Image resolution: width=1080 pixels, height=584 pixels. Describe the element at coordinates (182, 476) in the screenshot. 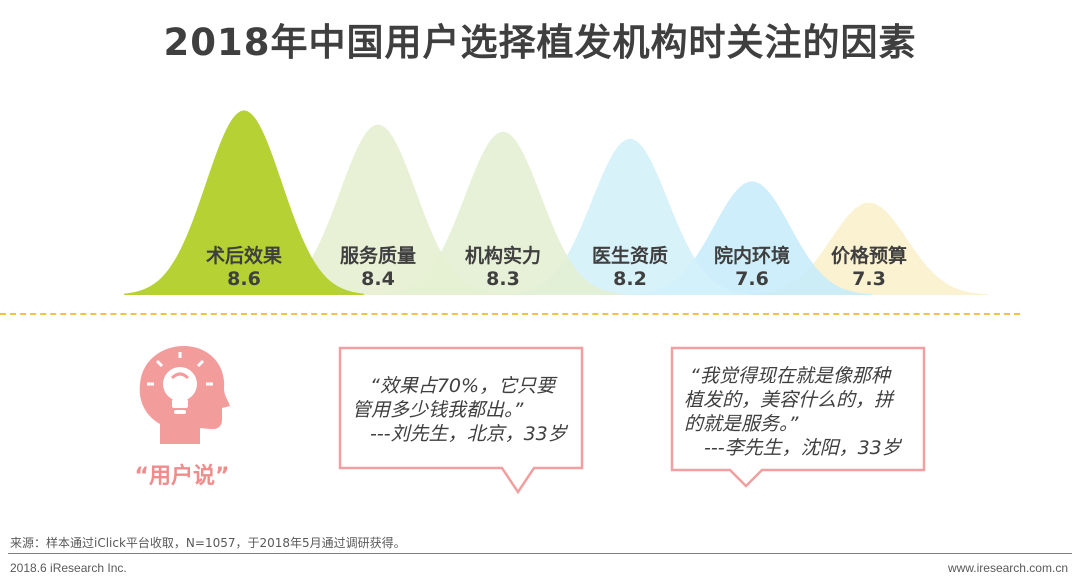

I see `user-says-label: “用户说”` at that location.